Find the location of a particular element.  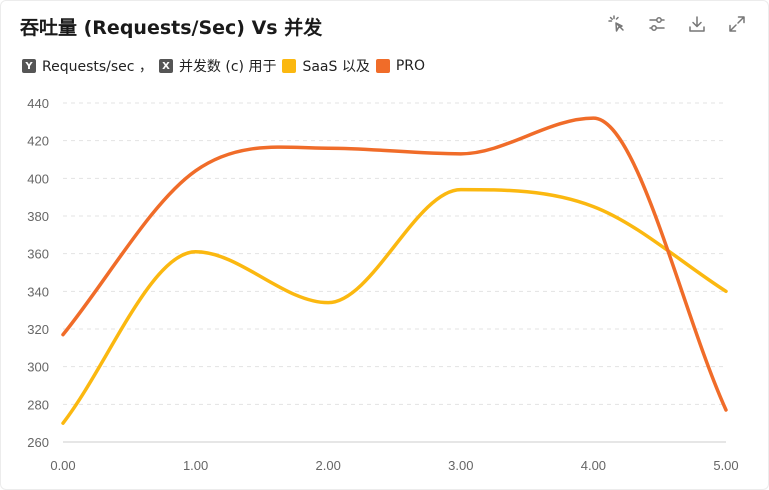

y-tick-label: 280 is located at coordinates (38, 404).